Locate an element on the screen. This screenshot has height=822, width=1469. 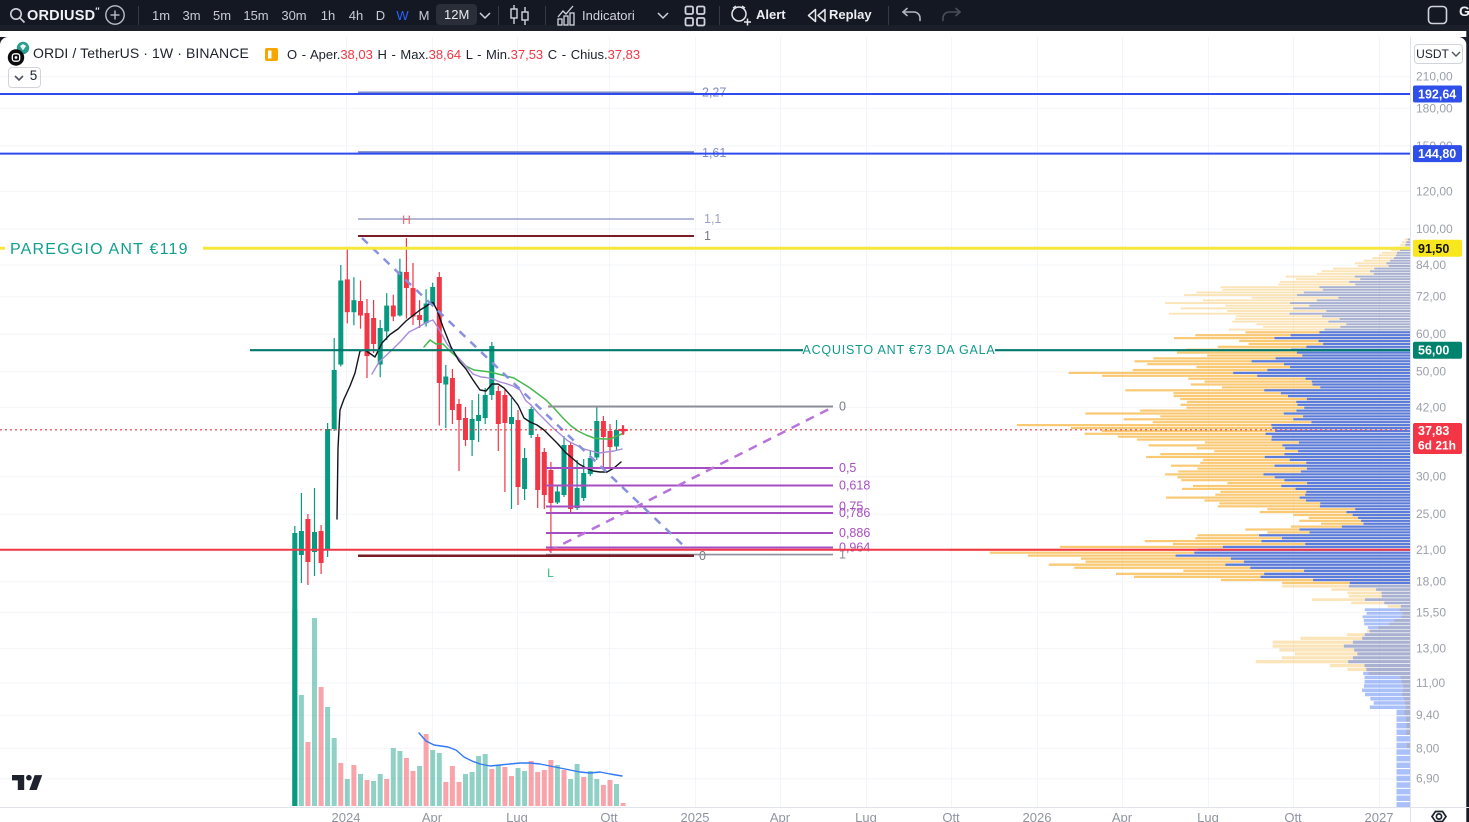
svg-text: 180,00 is located at coordinates (1434, 108).